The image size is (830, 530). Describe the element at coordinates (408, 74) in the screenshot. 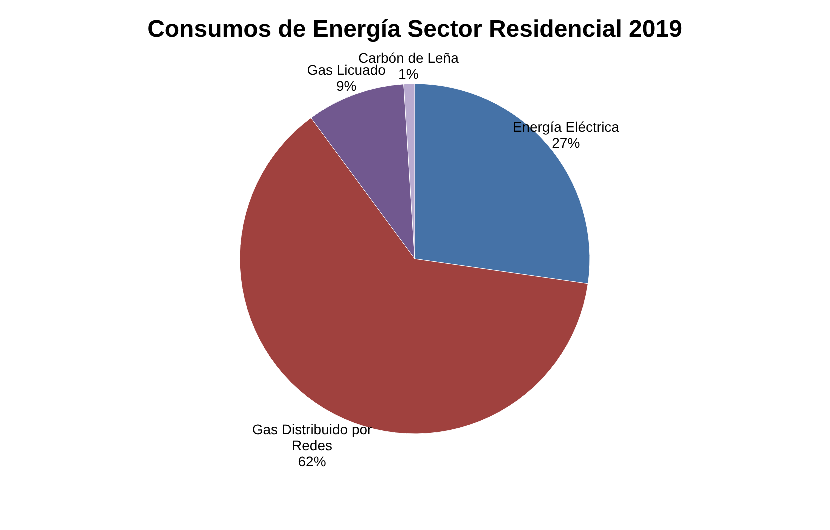

I see `data-label: 1%` at that location.